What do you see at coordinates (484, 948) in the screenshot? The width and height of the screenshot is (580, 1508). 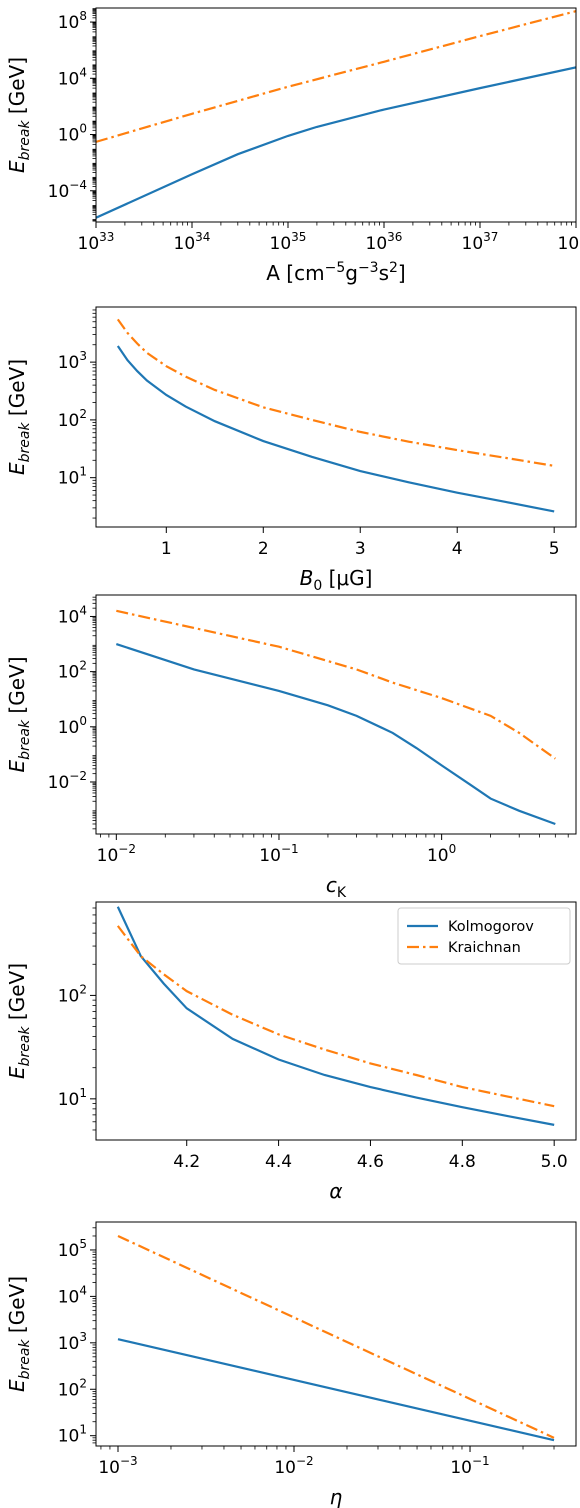 I see `legend-label-kraichnan: Kraichnan` at bounding box center [484, 948].